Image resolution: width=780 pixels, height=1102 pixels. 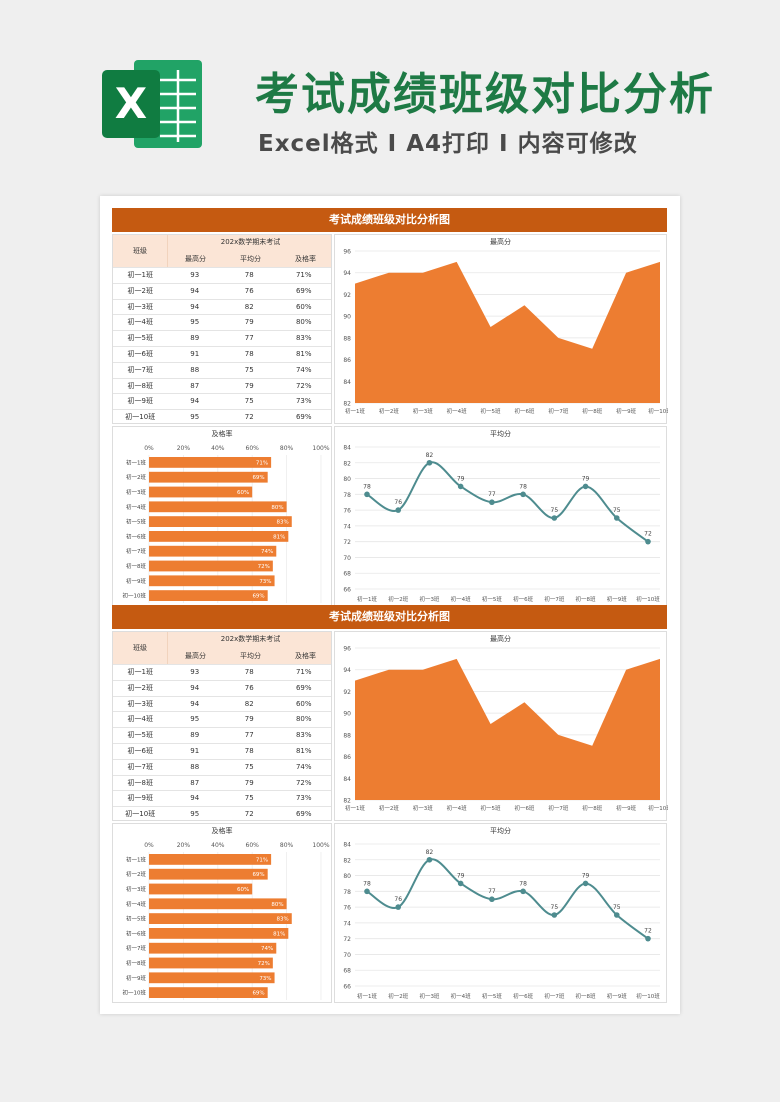 I want to click on bar-value-label: 60%, so click(x=243, y=890).